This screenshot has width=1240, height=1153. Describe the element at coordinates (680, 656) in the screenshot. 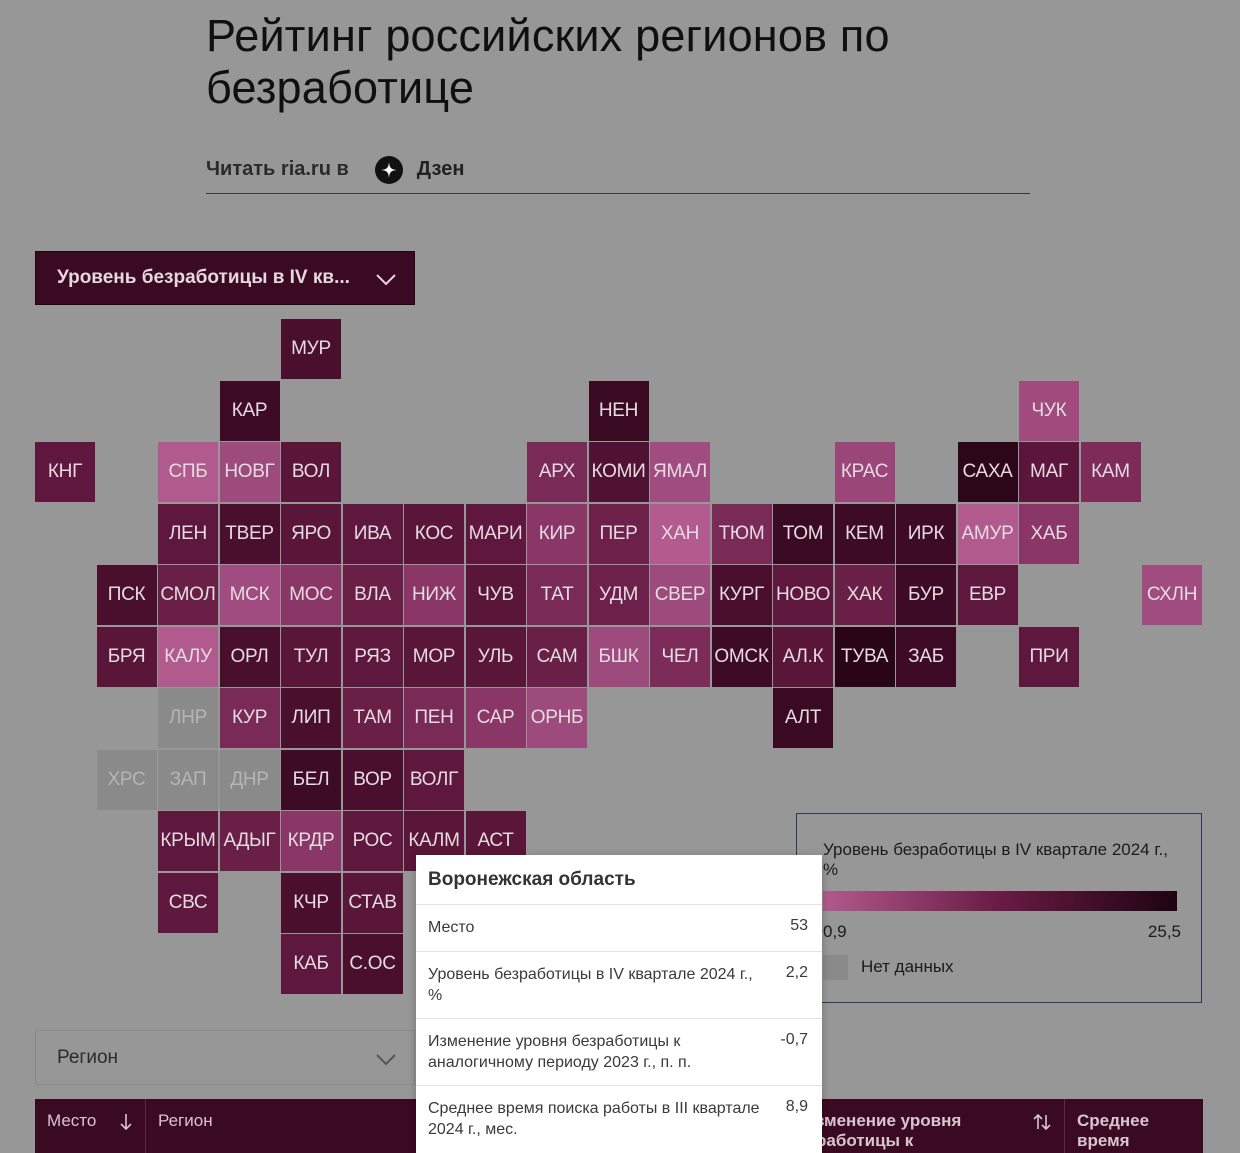

I see `region-tile: ЧЕЛ` at that location.